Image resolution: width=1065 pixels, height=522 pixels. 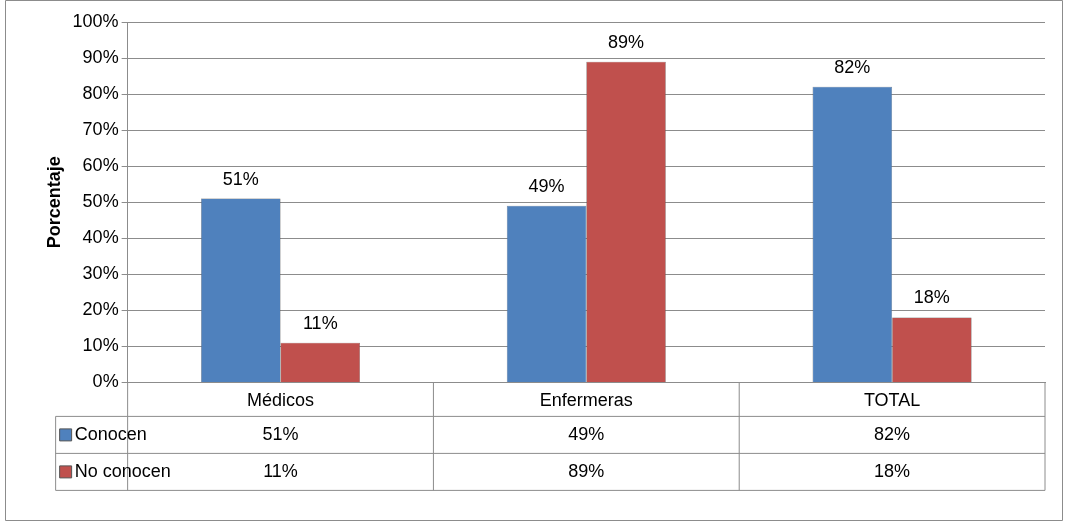 What do you see at coordinates (892, 470) in the screenshot?
I see `data-label: 18%` at bounding box center [892, 470].